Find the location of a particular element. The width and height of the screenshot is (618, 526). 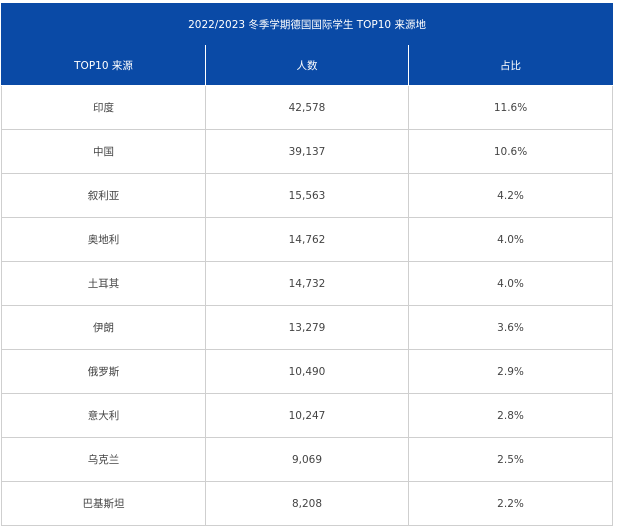

cell-count: 10,247 is located at coordinates (307, 415).